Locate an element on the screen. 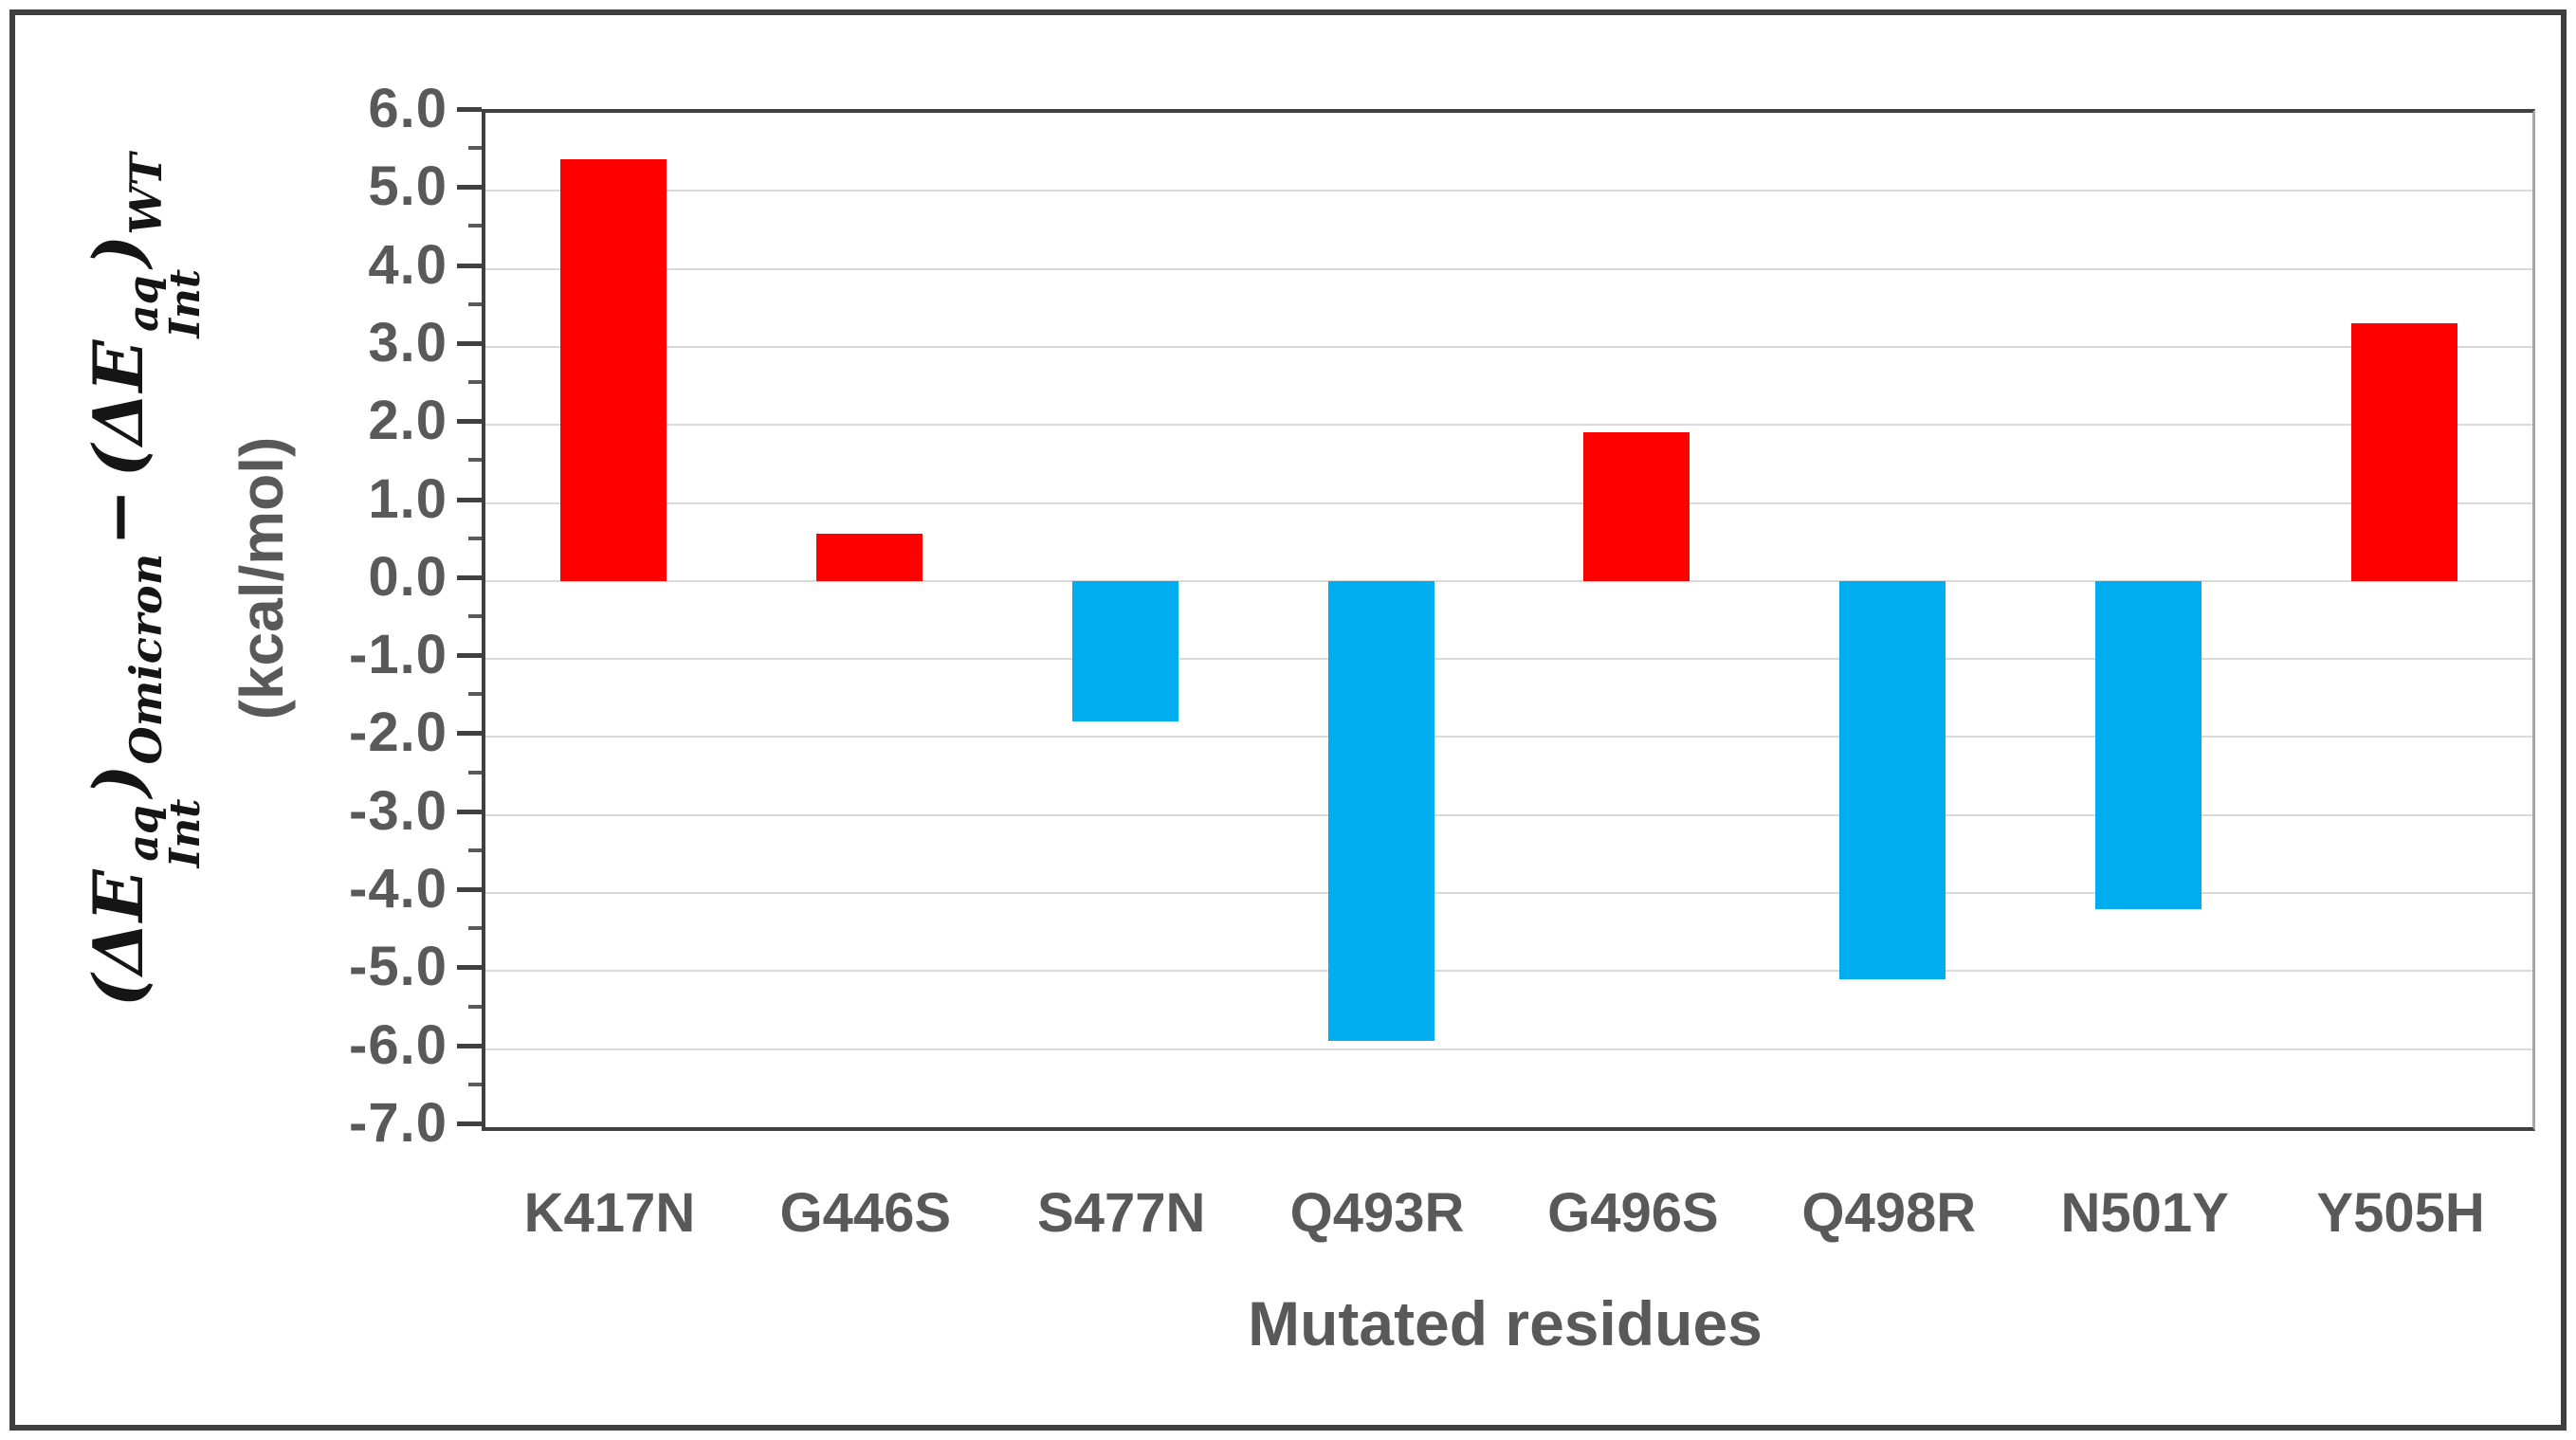  y-tick-major-4.0 is located at coordinates (469, 265).